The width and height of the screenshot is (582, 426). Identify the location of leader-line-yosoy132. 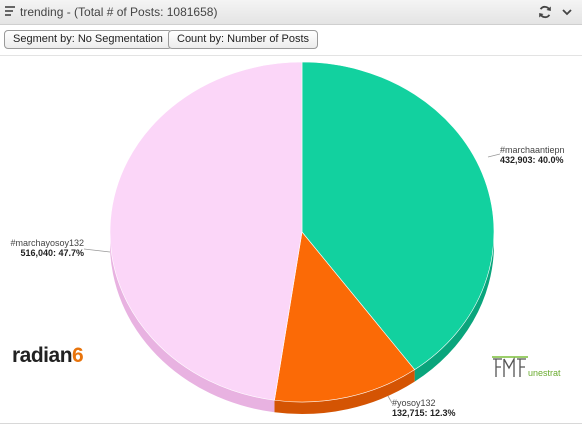
(390, 399).